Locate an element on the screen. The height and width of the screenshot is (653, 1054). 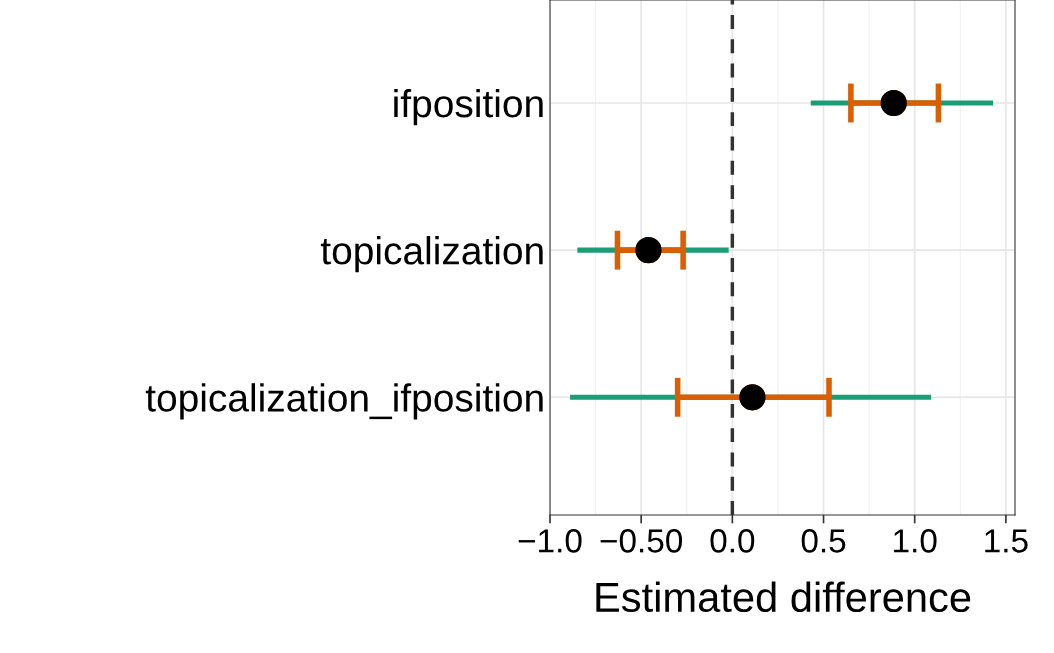
x-tick-label: 1.5 is located at coordinates (1006, 541).